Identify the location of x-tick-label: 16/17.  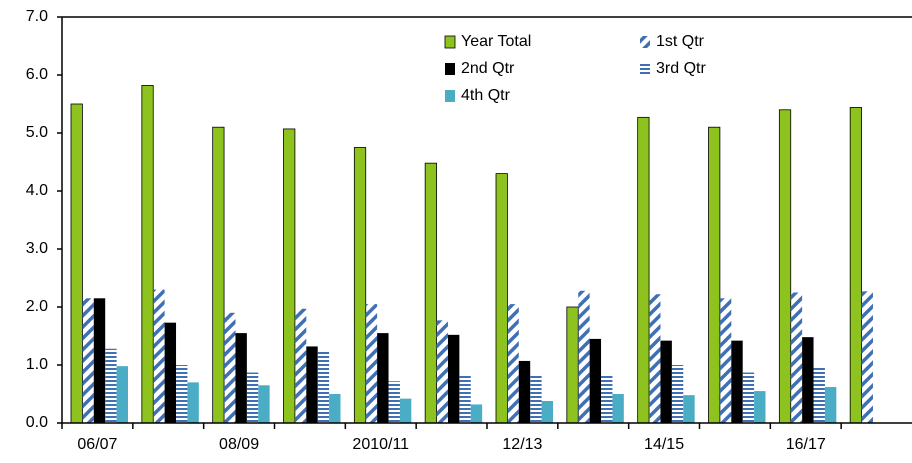
(806, 444).